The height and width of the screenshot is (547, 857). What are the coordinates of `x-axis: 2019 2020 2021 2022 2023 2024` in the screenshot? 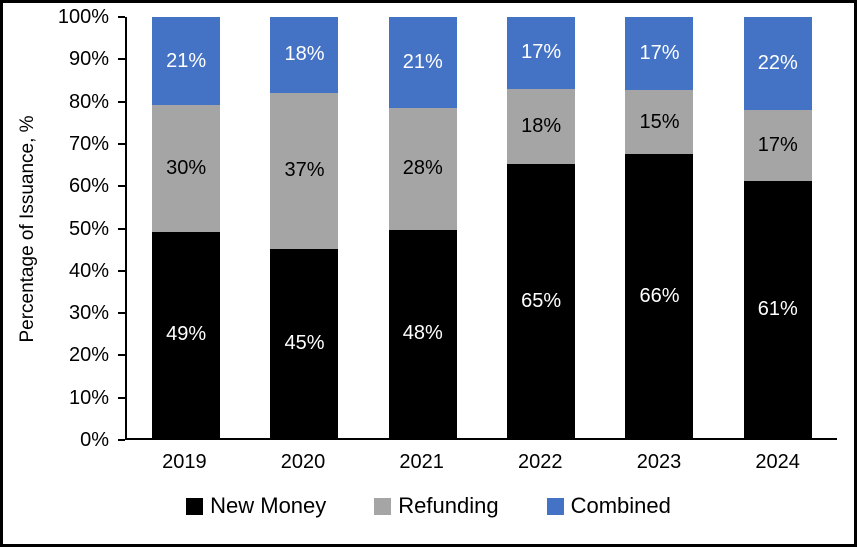 It's located at (481, 462).